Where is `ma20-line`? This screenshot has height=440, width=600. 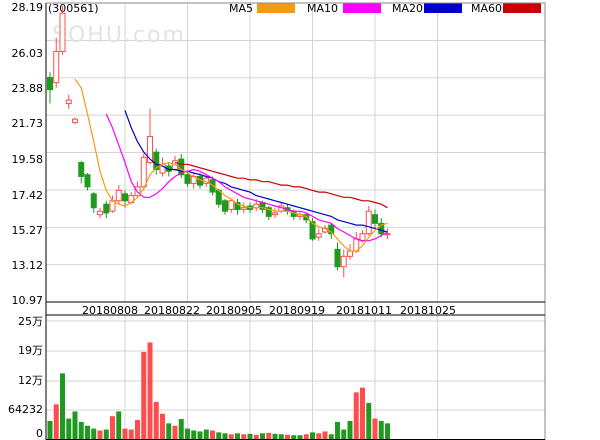
ma20-line is located at coordinates (256, 171).